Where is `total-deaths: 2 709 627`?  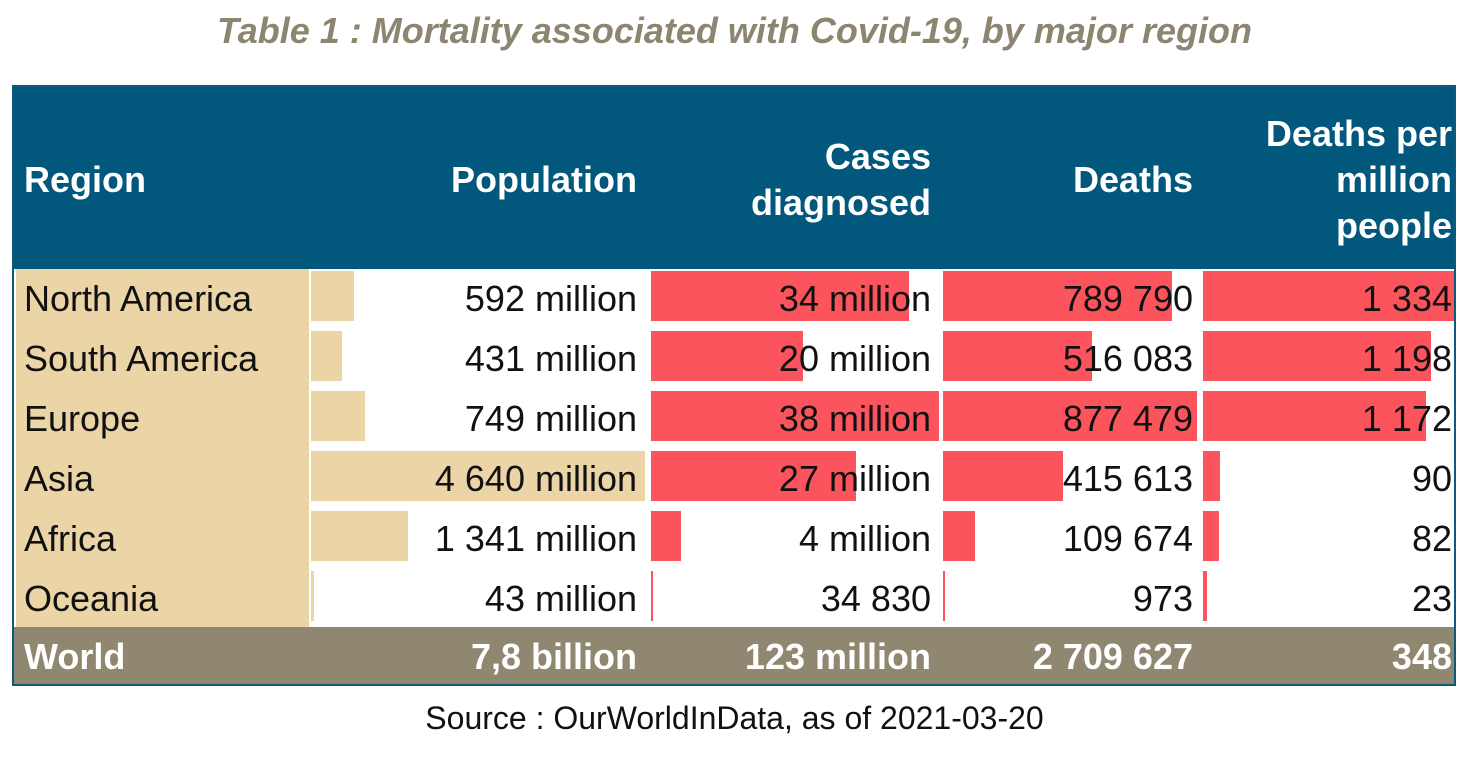
total-deaths: 2 709 627 is located at coordinates (1112, 656).